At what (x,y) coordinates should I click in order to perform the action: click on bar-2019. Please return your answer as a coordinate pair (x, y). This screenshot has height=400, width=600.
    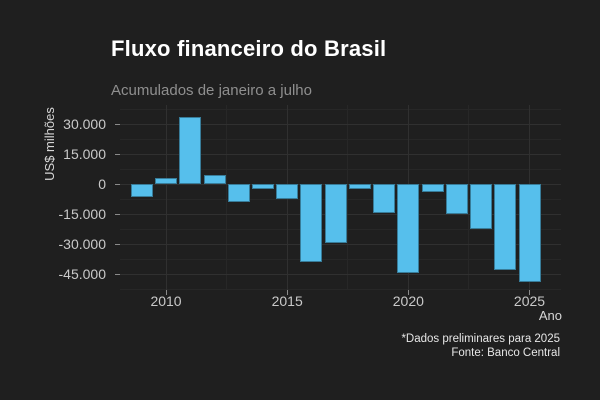
    Looking at the image, I should click on (384, 199).